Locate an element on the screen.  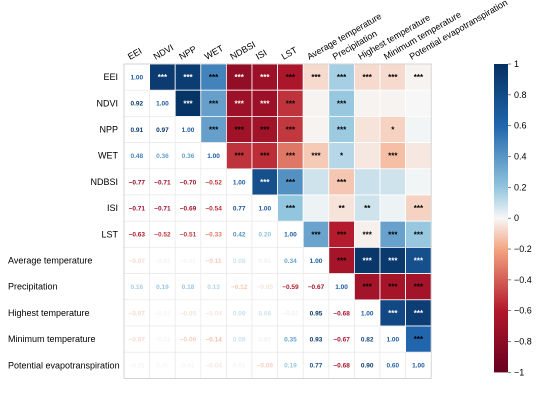
correlation-value: 0.82 is located at coordinates (367, 340).